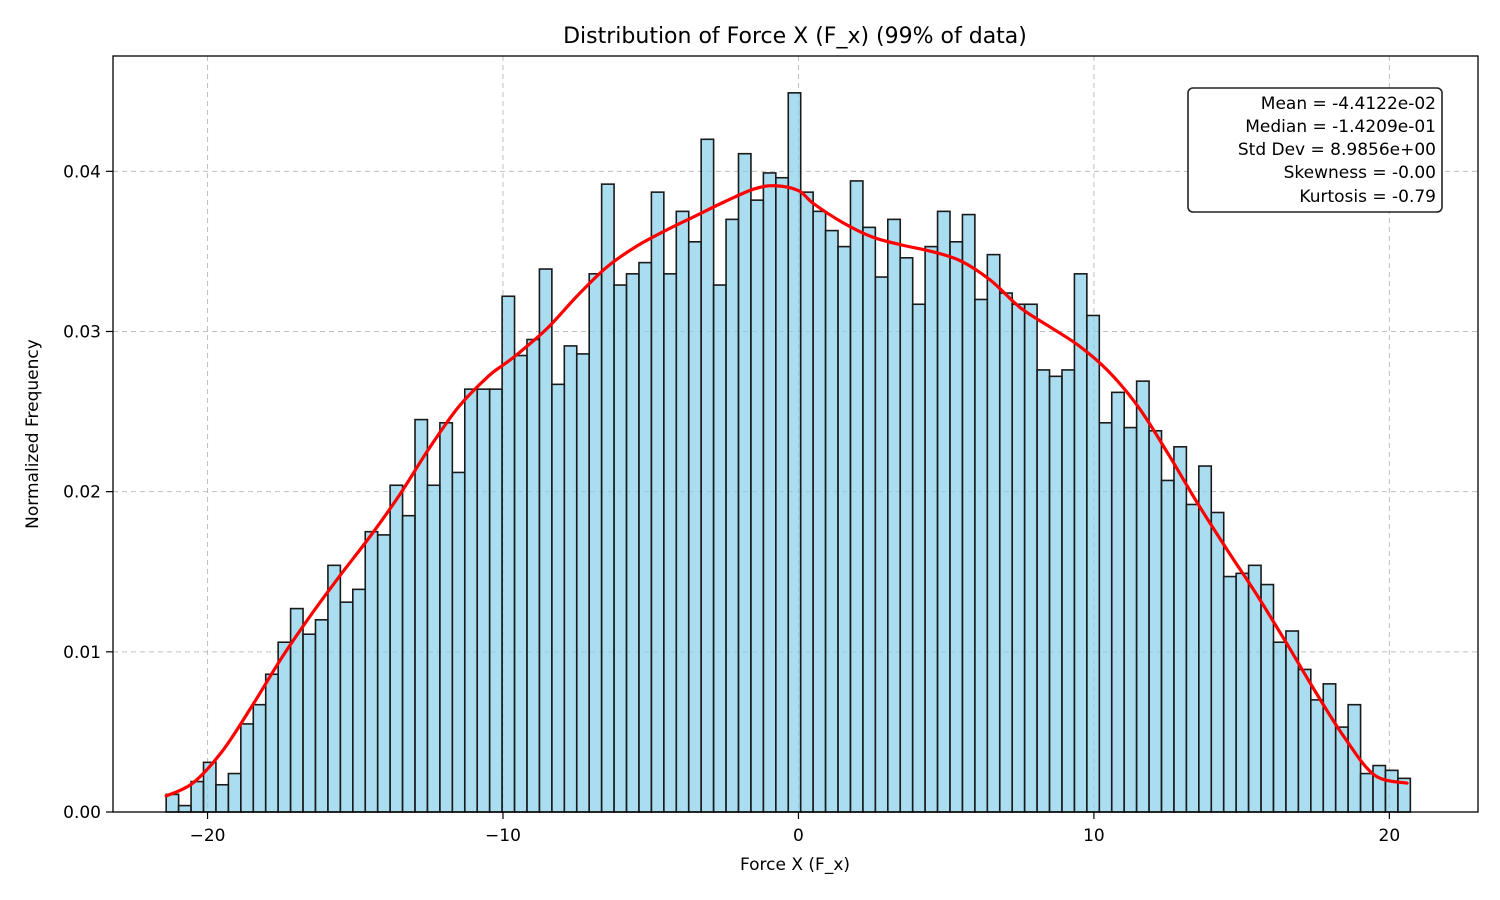  Describe the element at coordinates (82, 653) in the screenshot. I see `y-tick-label-1: 0.01` at that location.